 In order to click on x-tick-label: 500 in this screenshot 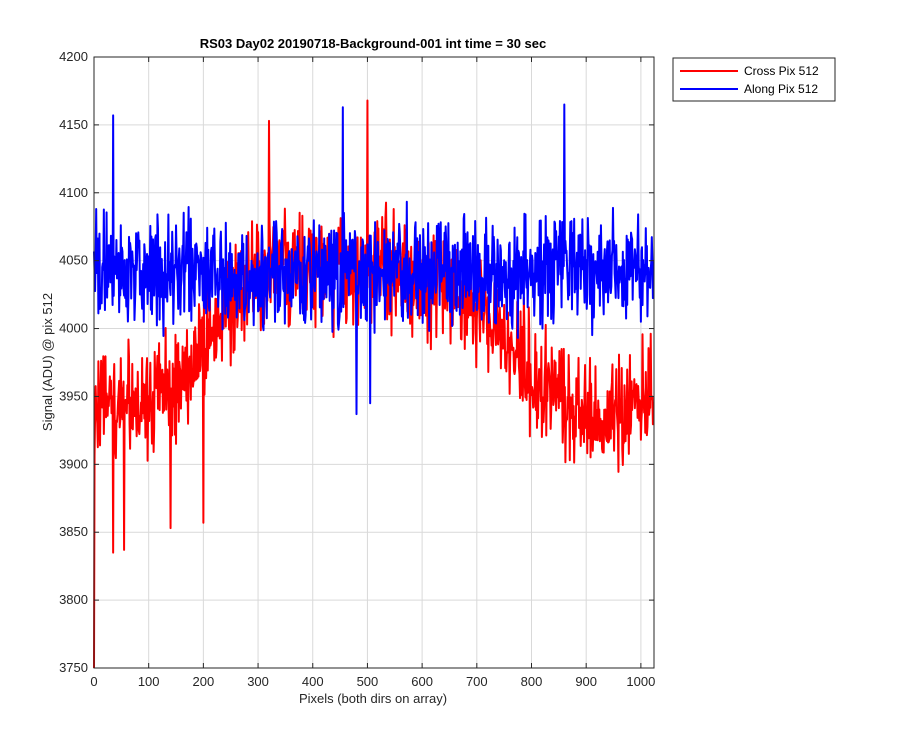, I will do `click(368, 681)`.